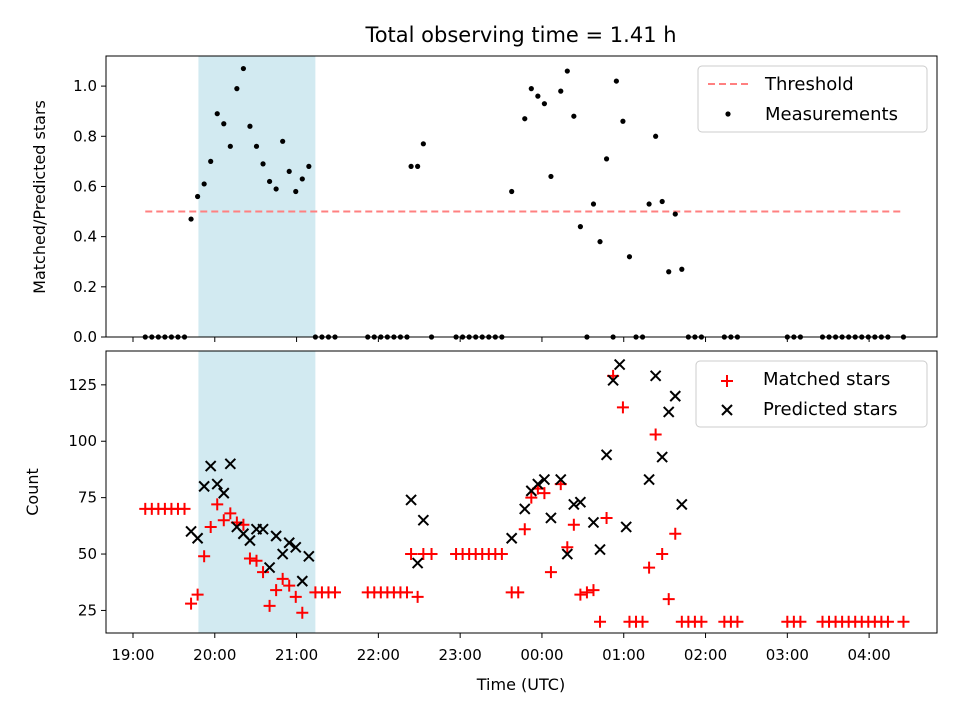 The height and width of the screenshot is (720, 960). I want to click on bottom-highlight-rect, so click(257, 492).